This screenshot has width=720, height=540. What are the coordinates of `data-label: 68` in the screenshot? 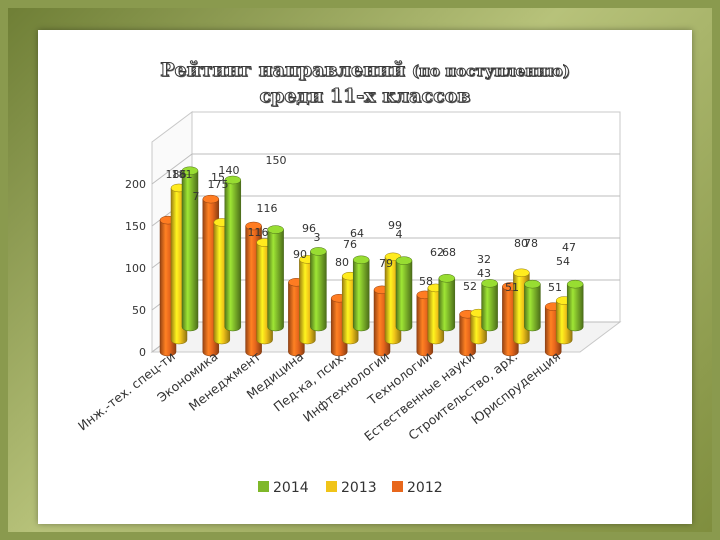 It's located at (449, 252).